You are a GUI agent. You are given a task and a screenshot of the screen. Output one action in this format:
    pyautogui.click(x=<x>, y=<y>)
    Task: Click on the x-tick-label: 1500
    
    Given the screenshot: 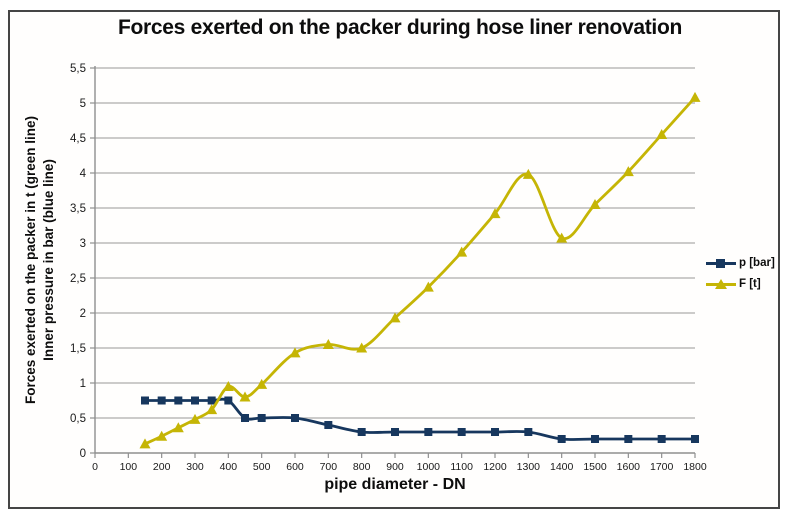 What is the action you would take?
    pyautogui.click(x=595, y=467)
    